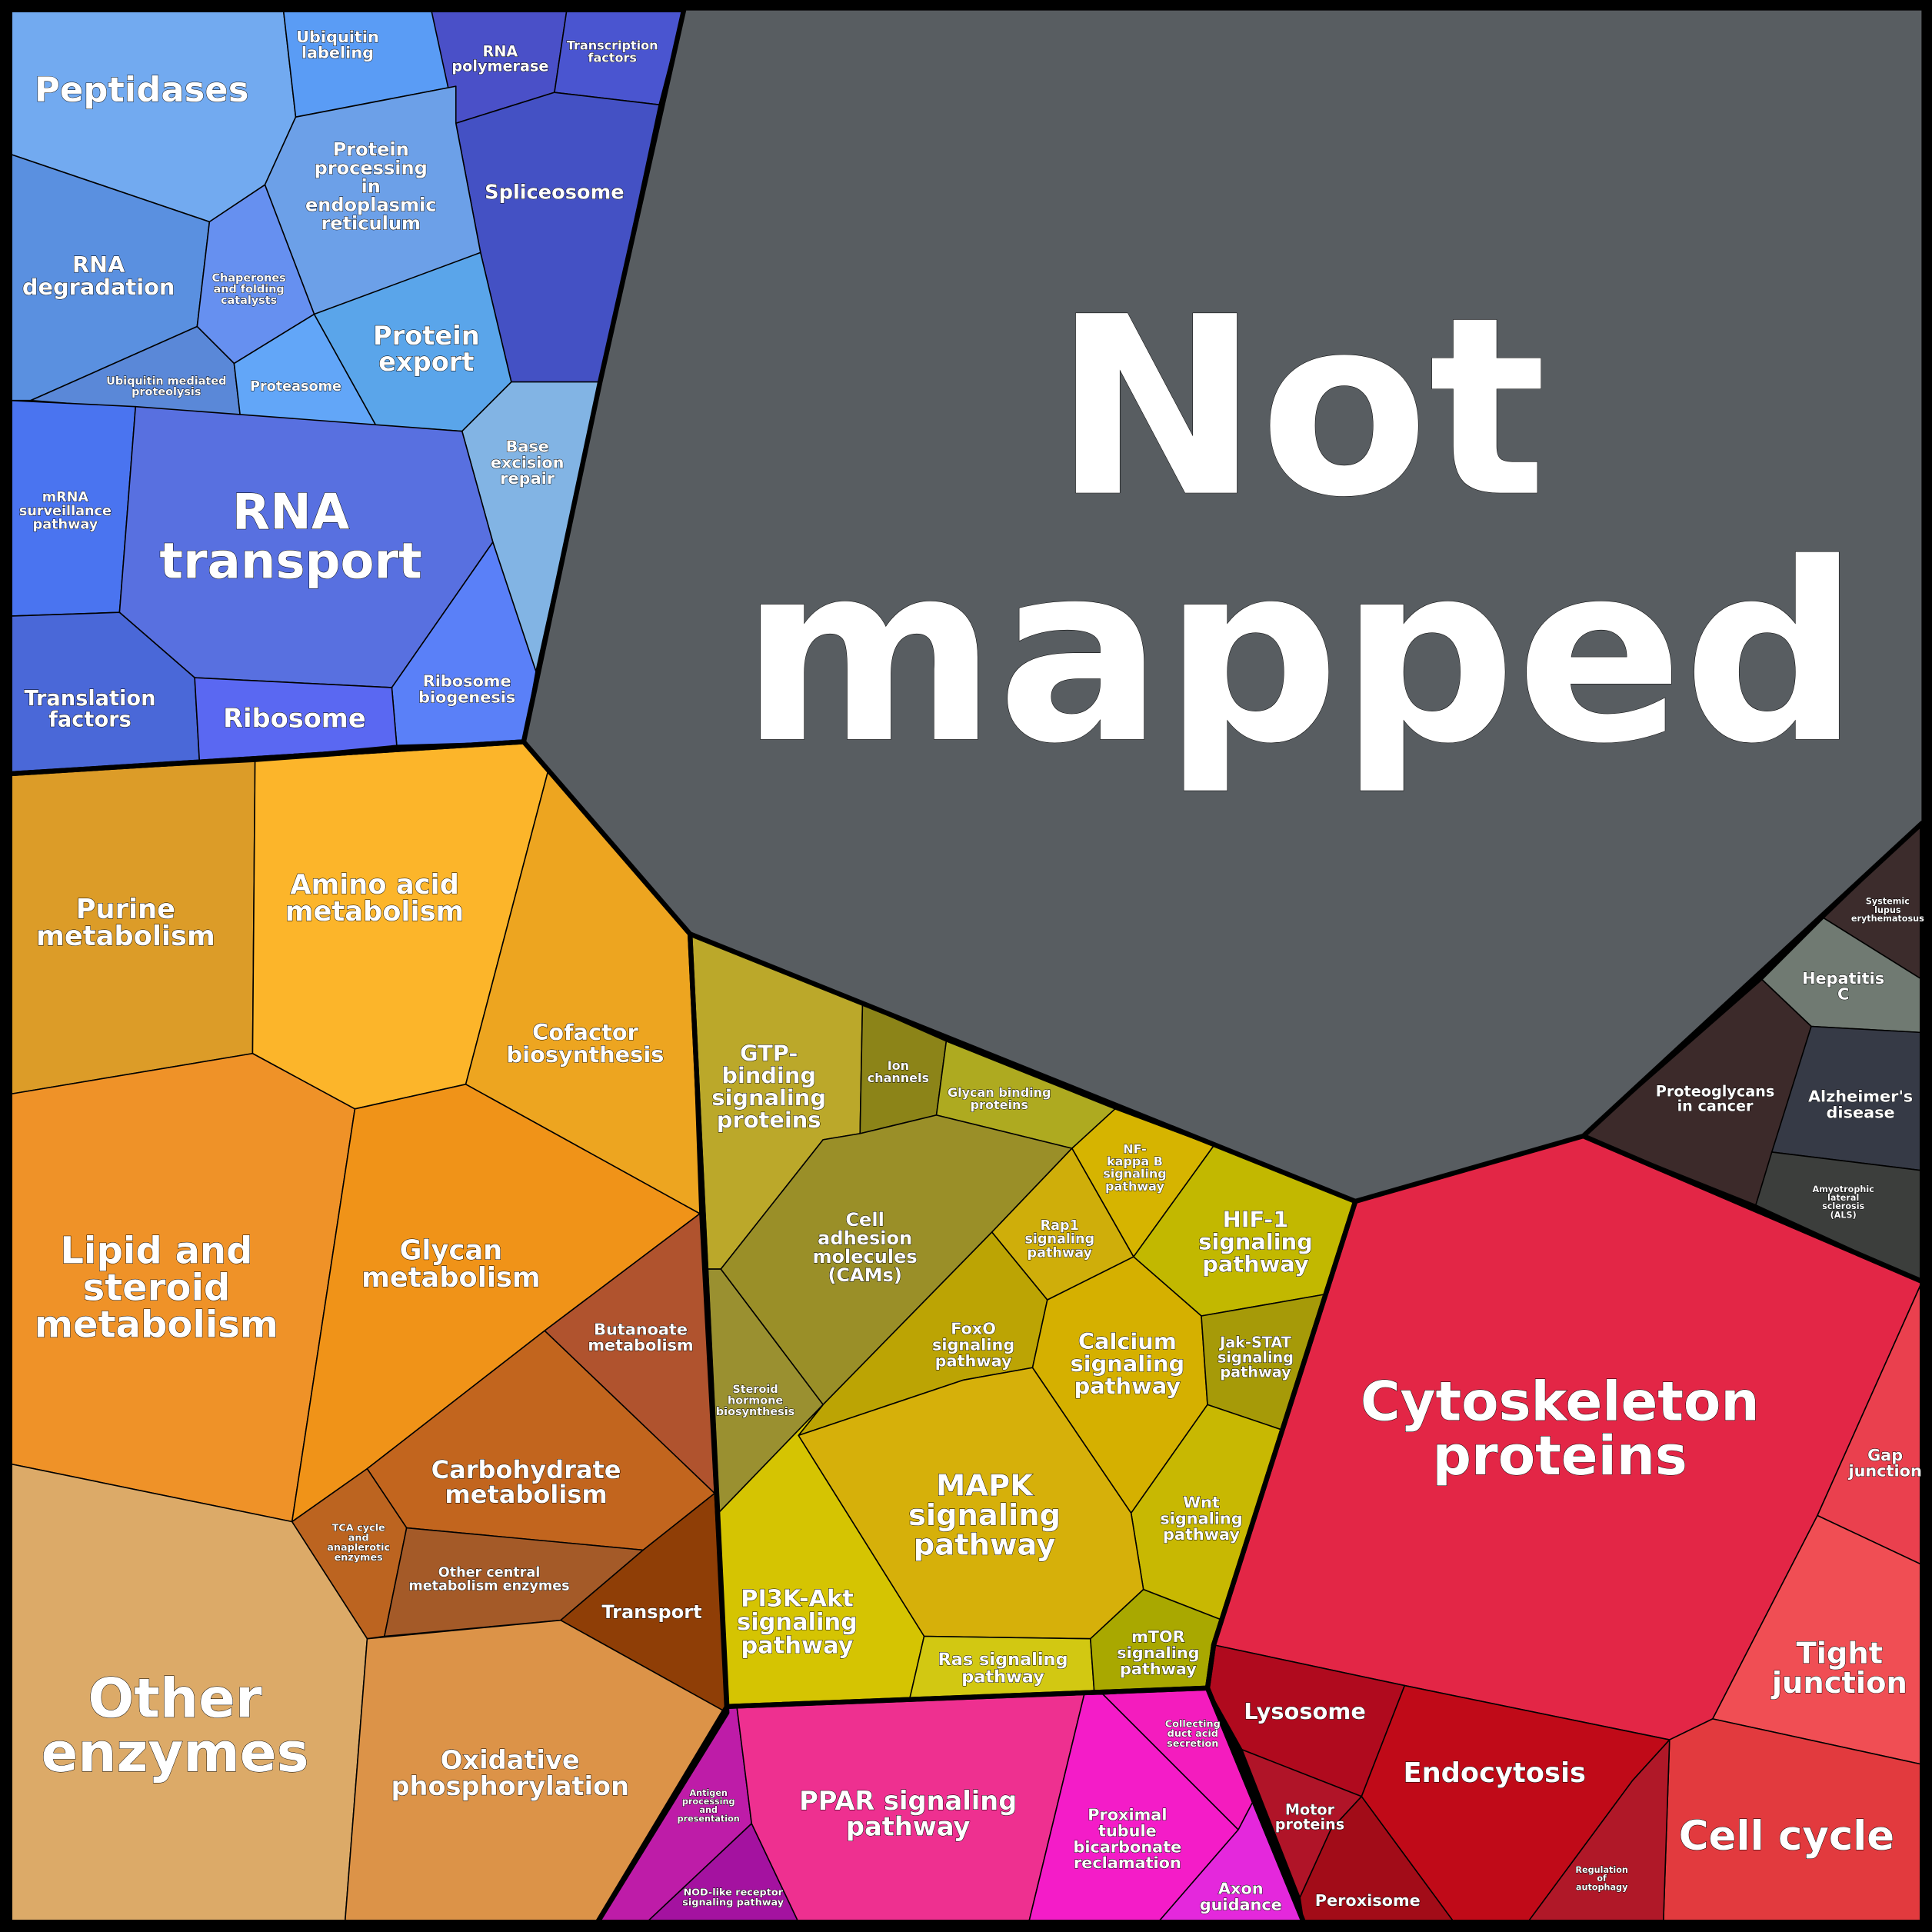 This screenshot has height=1932, width=1932. What do you see at coordinates (612, 51) in the screenshot?
I see `cell-label: Transcription factors` at bounding box center [612, 51].